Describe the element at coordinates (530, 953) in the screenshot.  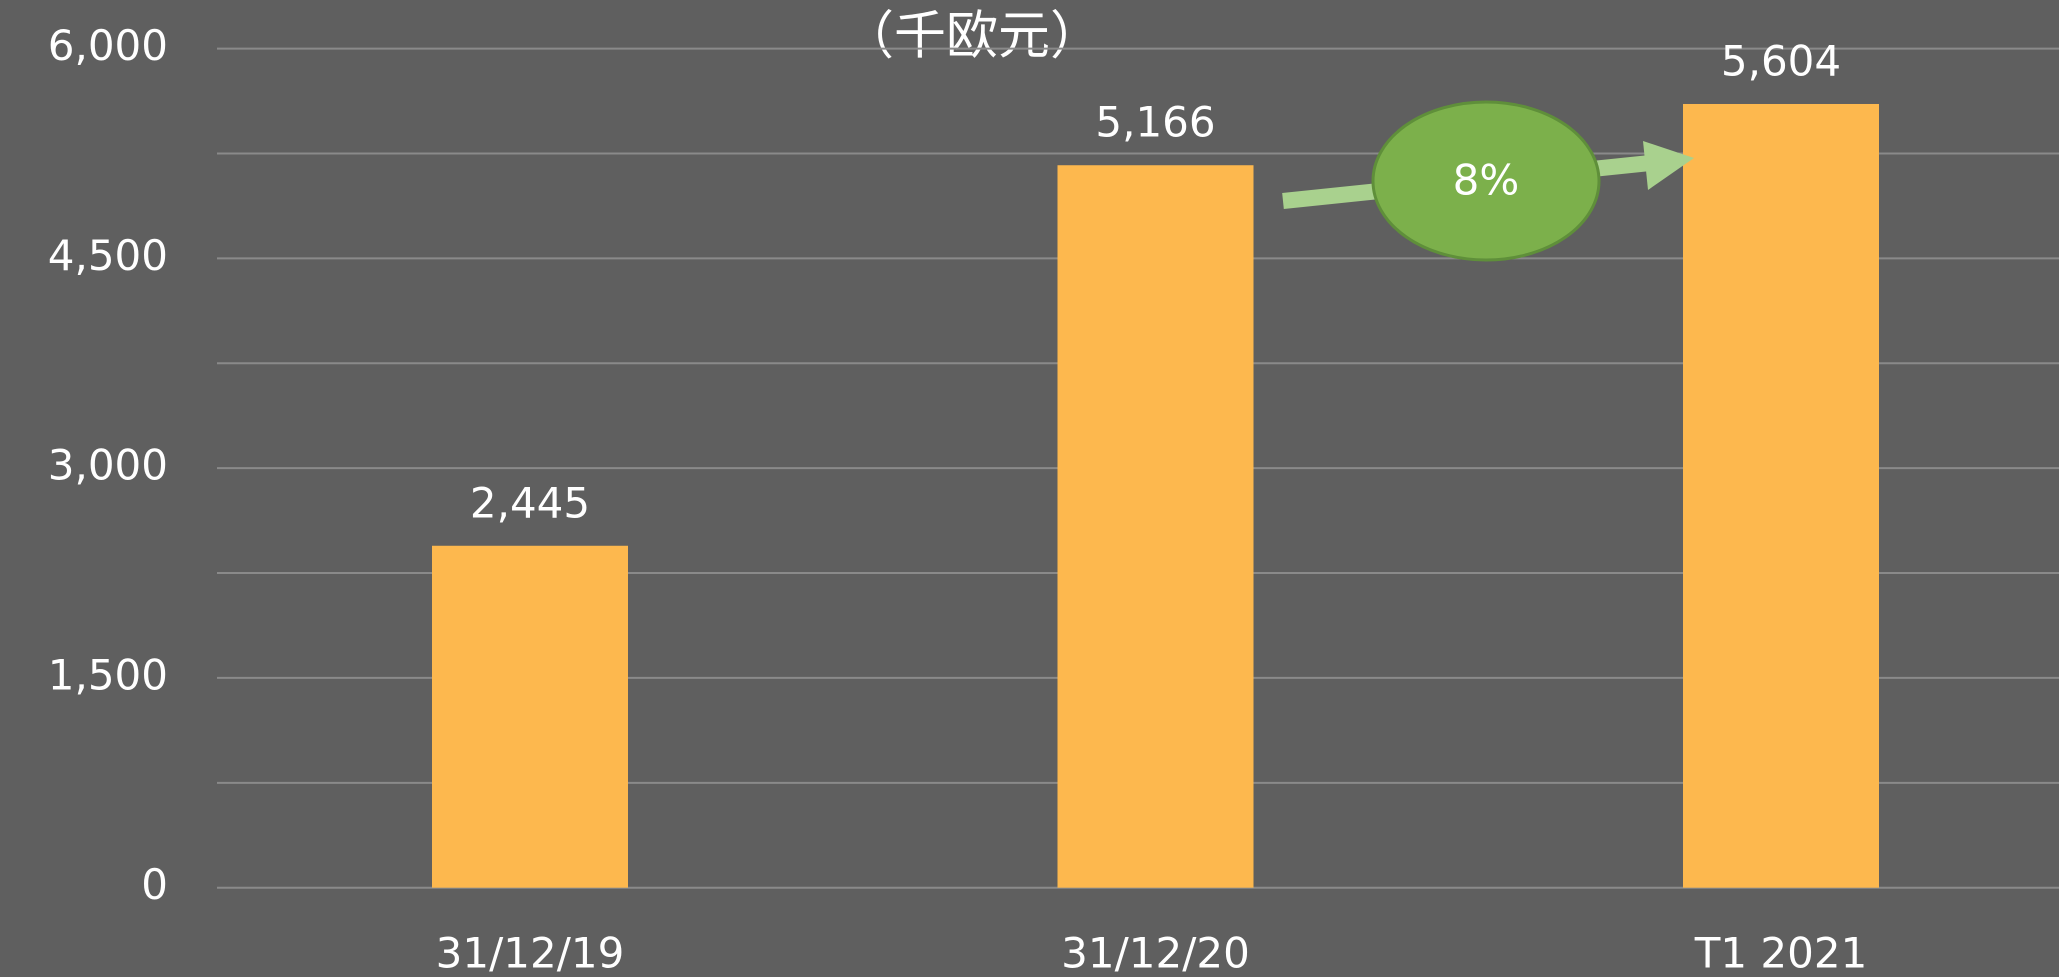
I see `x-tick-label: 31/12/19` at that location.